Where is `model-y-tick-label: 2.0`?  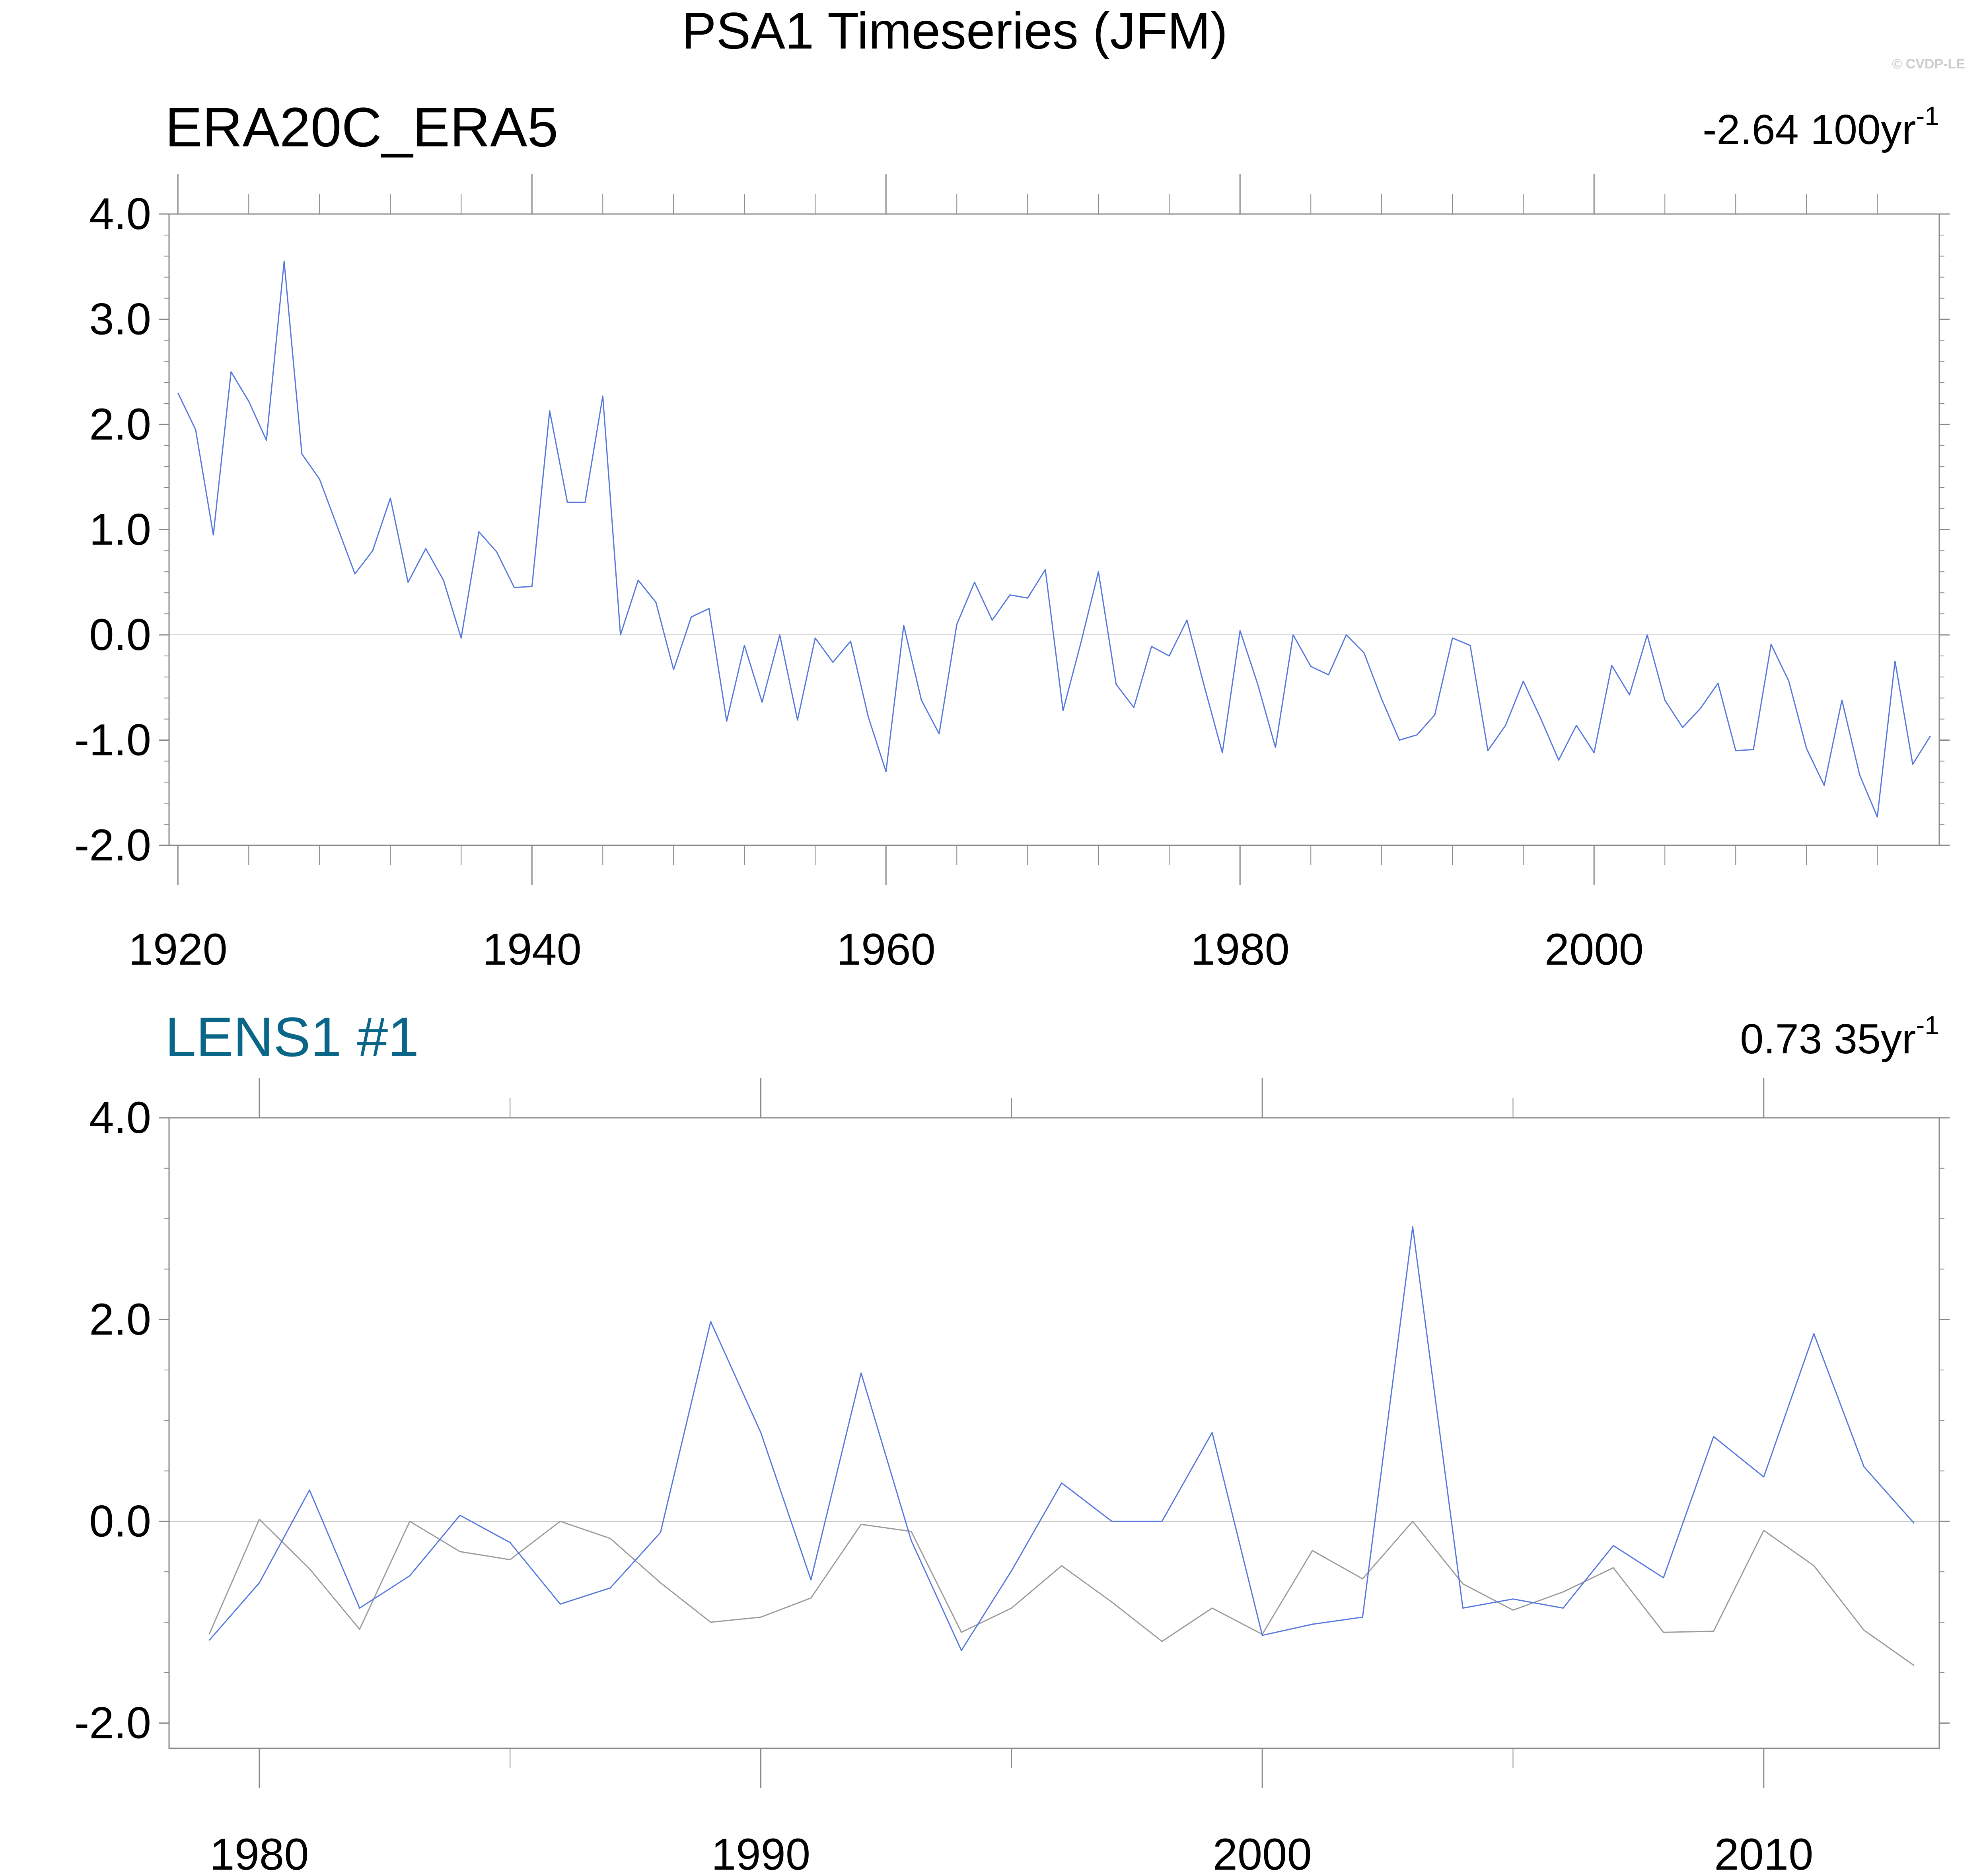 model-y-tick-label: 2.0 is located at coordinates (120, 1319).